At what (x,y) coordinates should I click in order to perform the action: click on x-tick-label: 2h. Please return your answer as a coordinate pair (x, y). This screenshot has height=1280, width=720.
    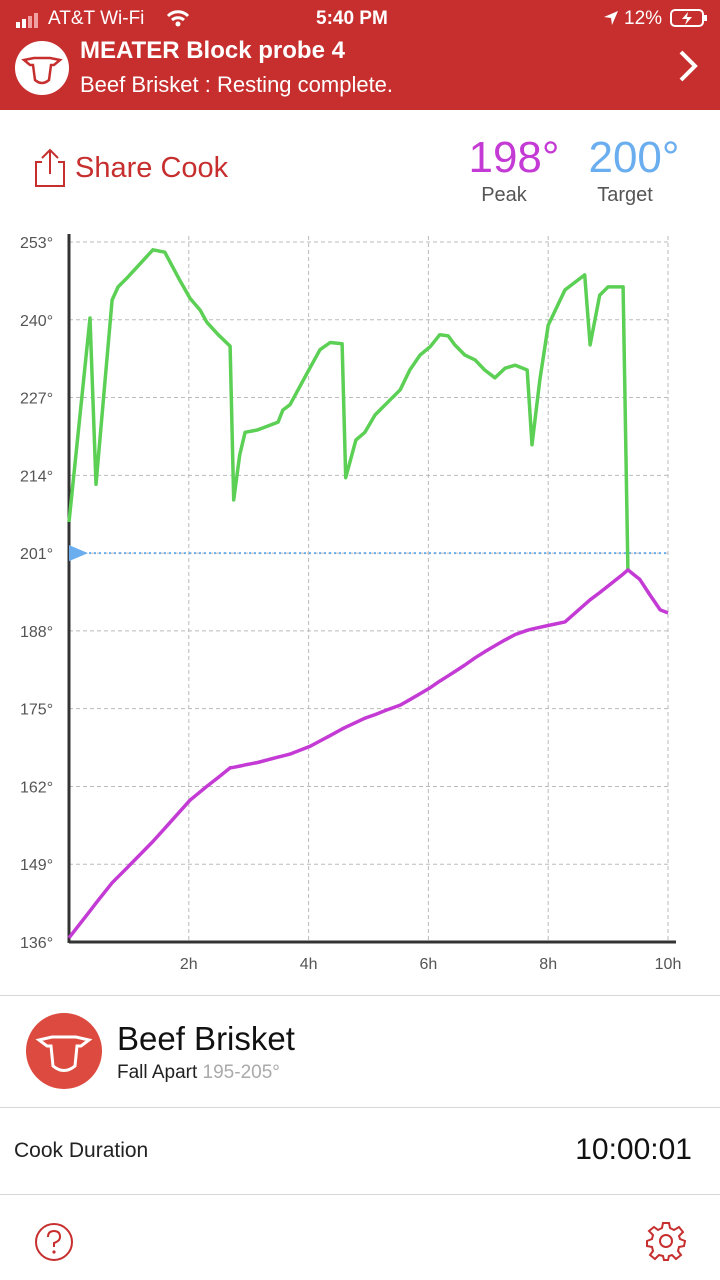
    Looking at the image, I should click on (189, 964).